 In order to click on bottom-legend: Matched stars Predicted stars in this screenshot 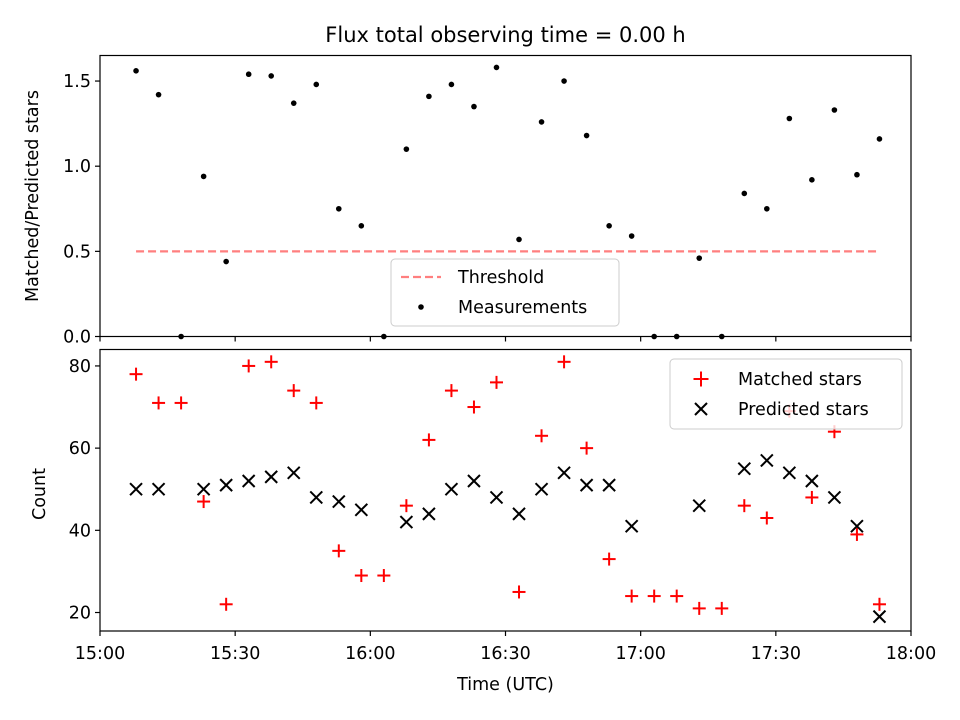, I will do `click(786, 394)`.